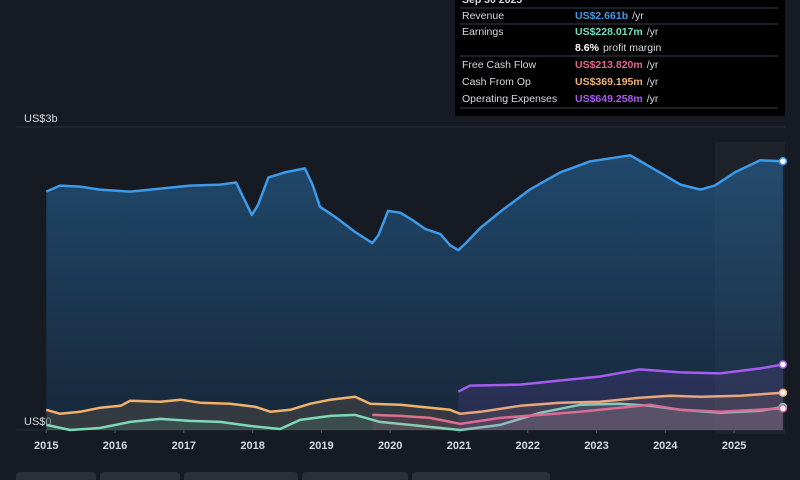  What do you see at coordinates (609, 82) in the screenshot?
I see `row-value-number: US$369.195m` at bounding box center [609, 82].